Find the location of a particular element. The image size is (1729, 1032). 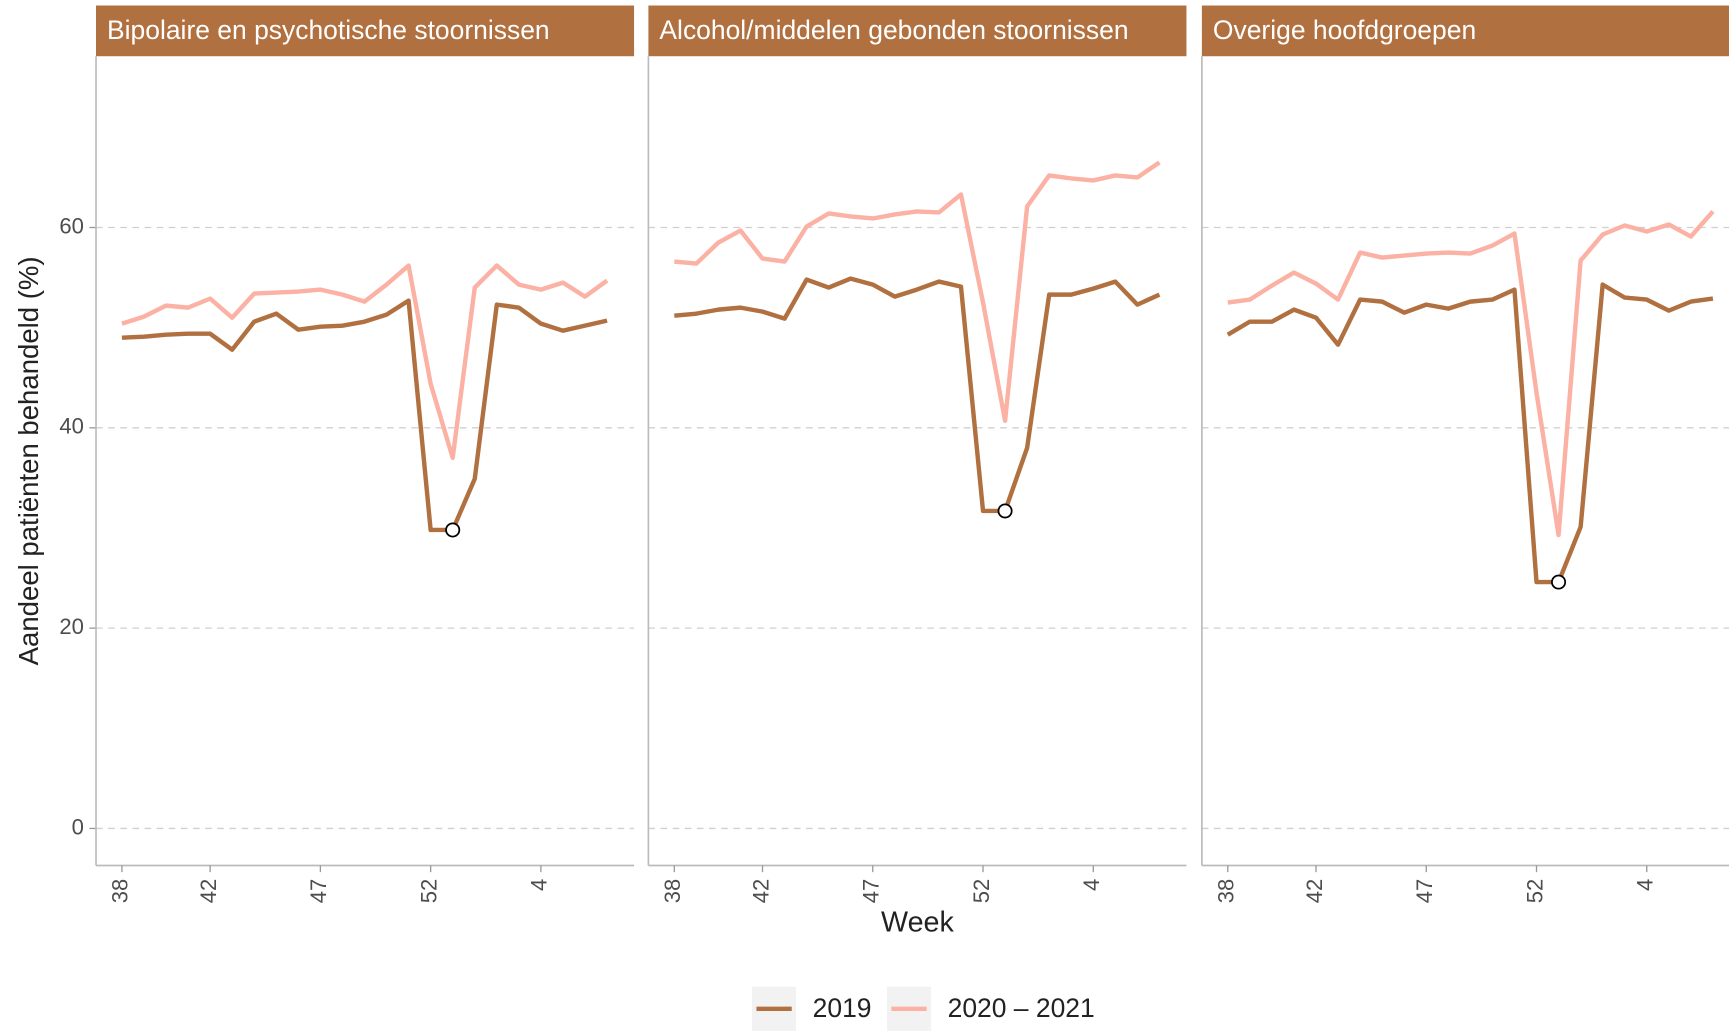

facet-title: Alcohol/middelen gebonden stoornissen is located at coordinates (893, 30).